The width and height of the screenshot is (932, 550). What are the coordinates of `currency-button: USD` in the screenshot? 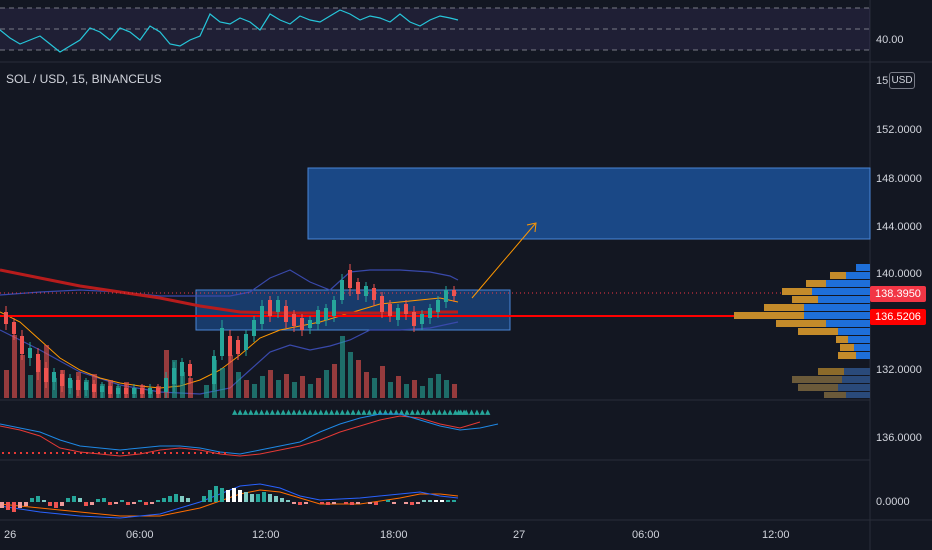 It's located at (902, 80).